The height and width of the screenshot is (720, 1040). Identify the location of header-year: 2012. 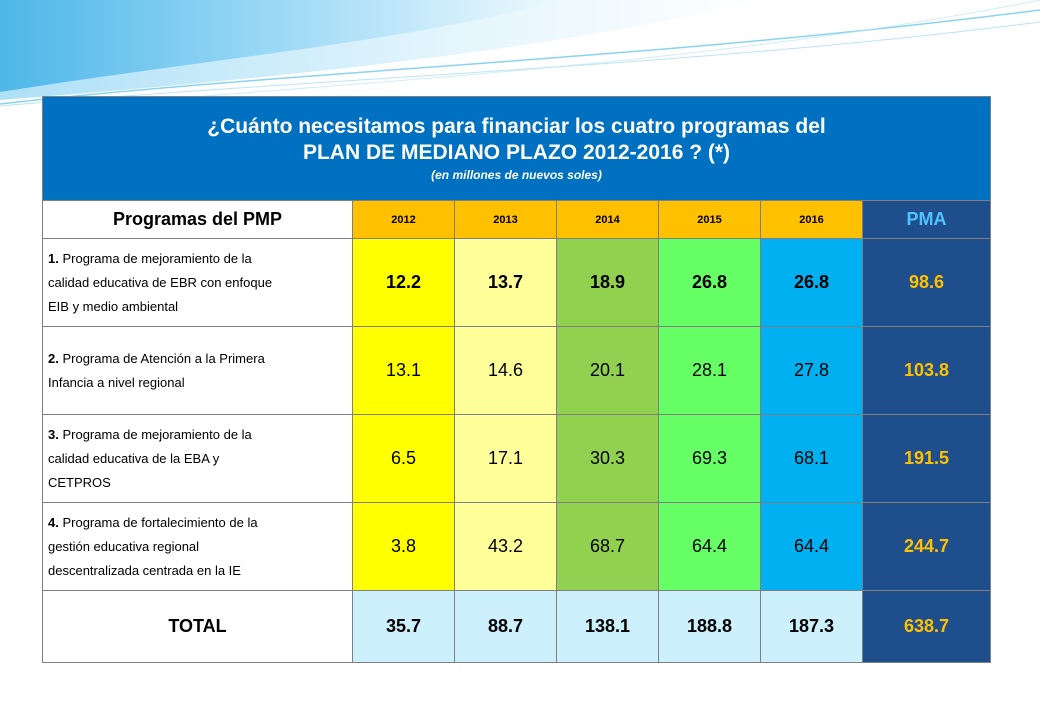
(403, 219).